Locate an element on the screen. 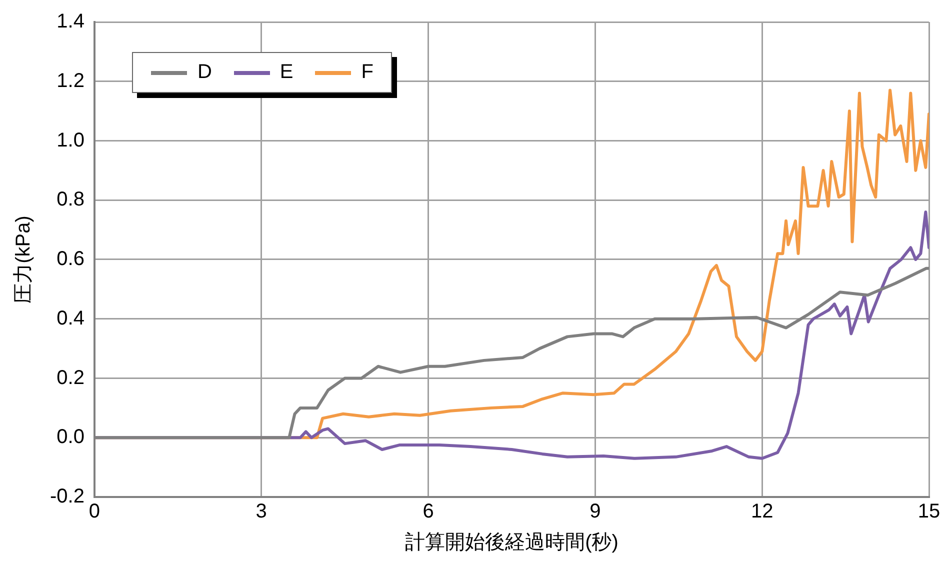 This screenshot has width=945, height=563. y-axis-title: 圧力(kPa) is located at coordinates (23, 260).